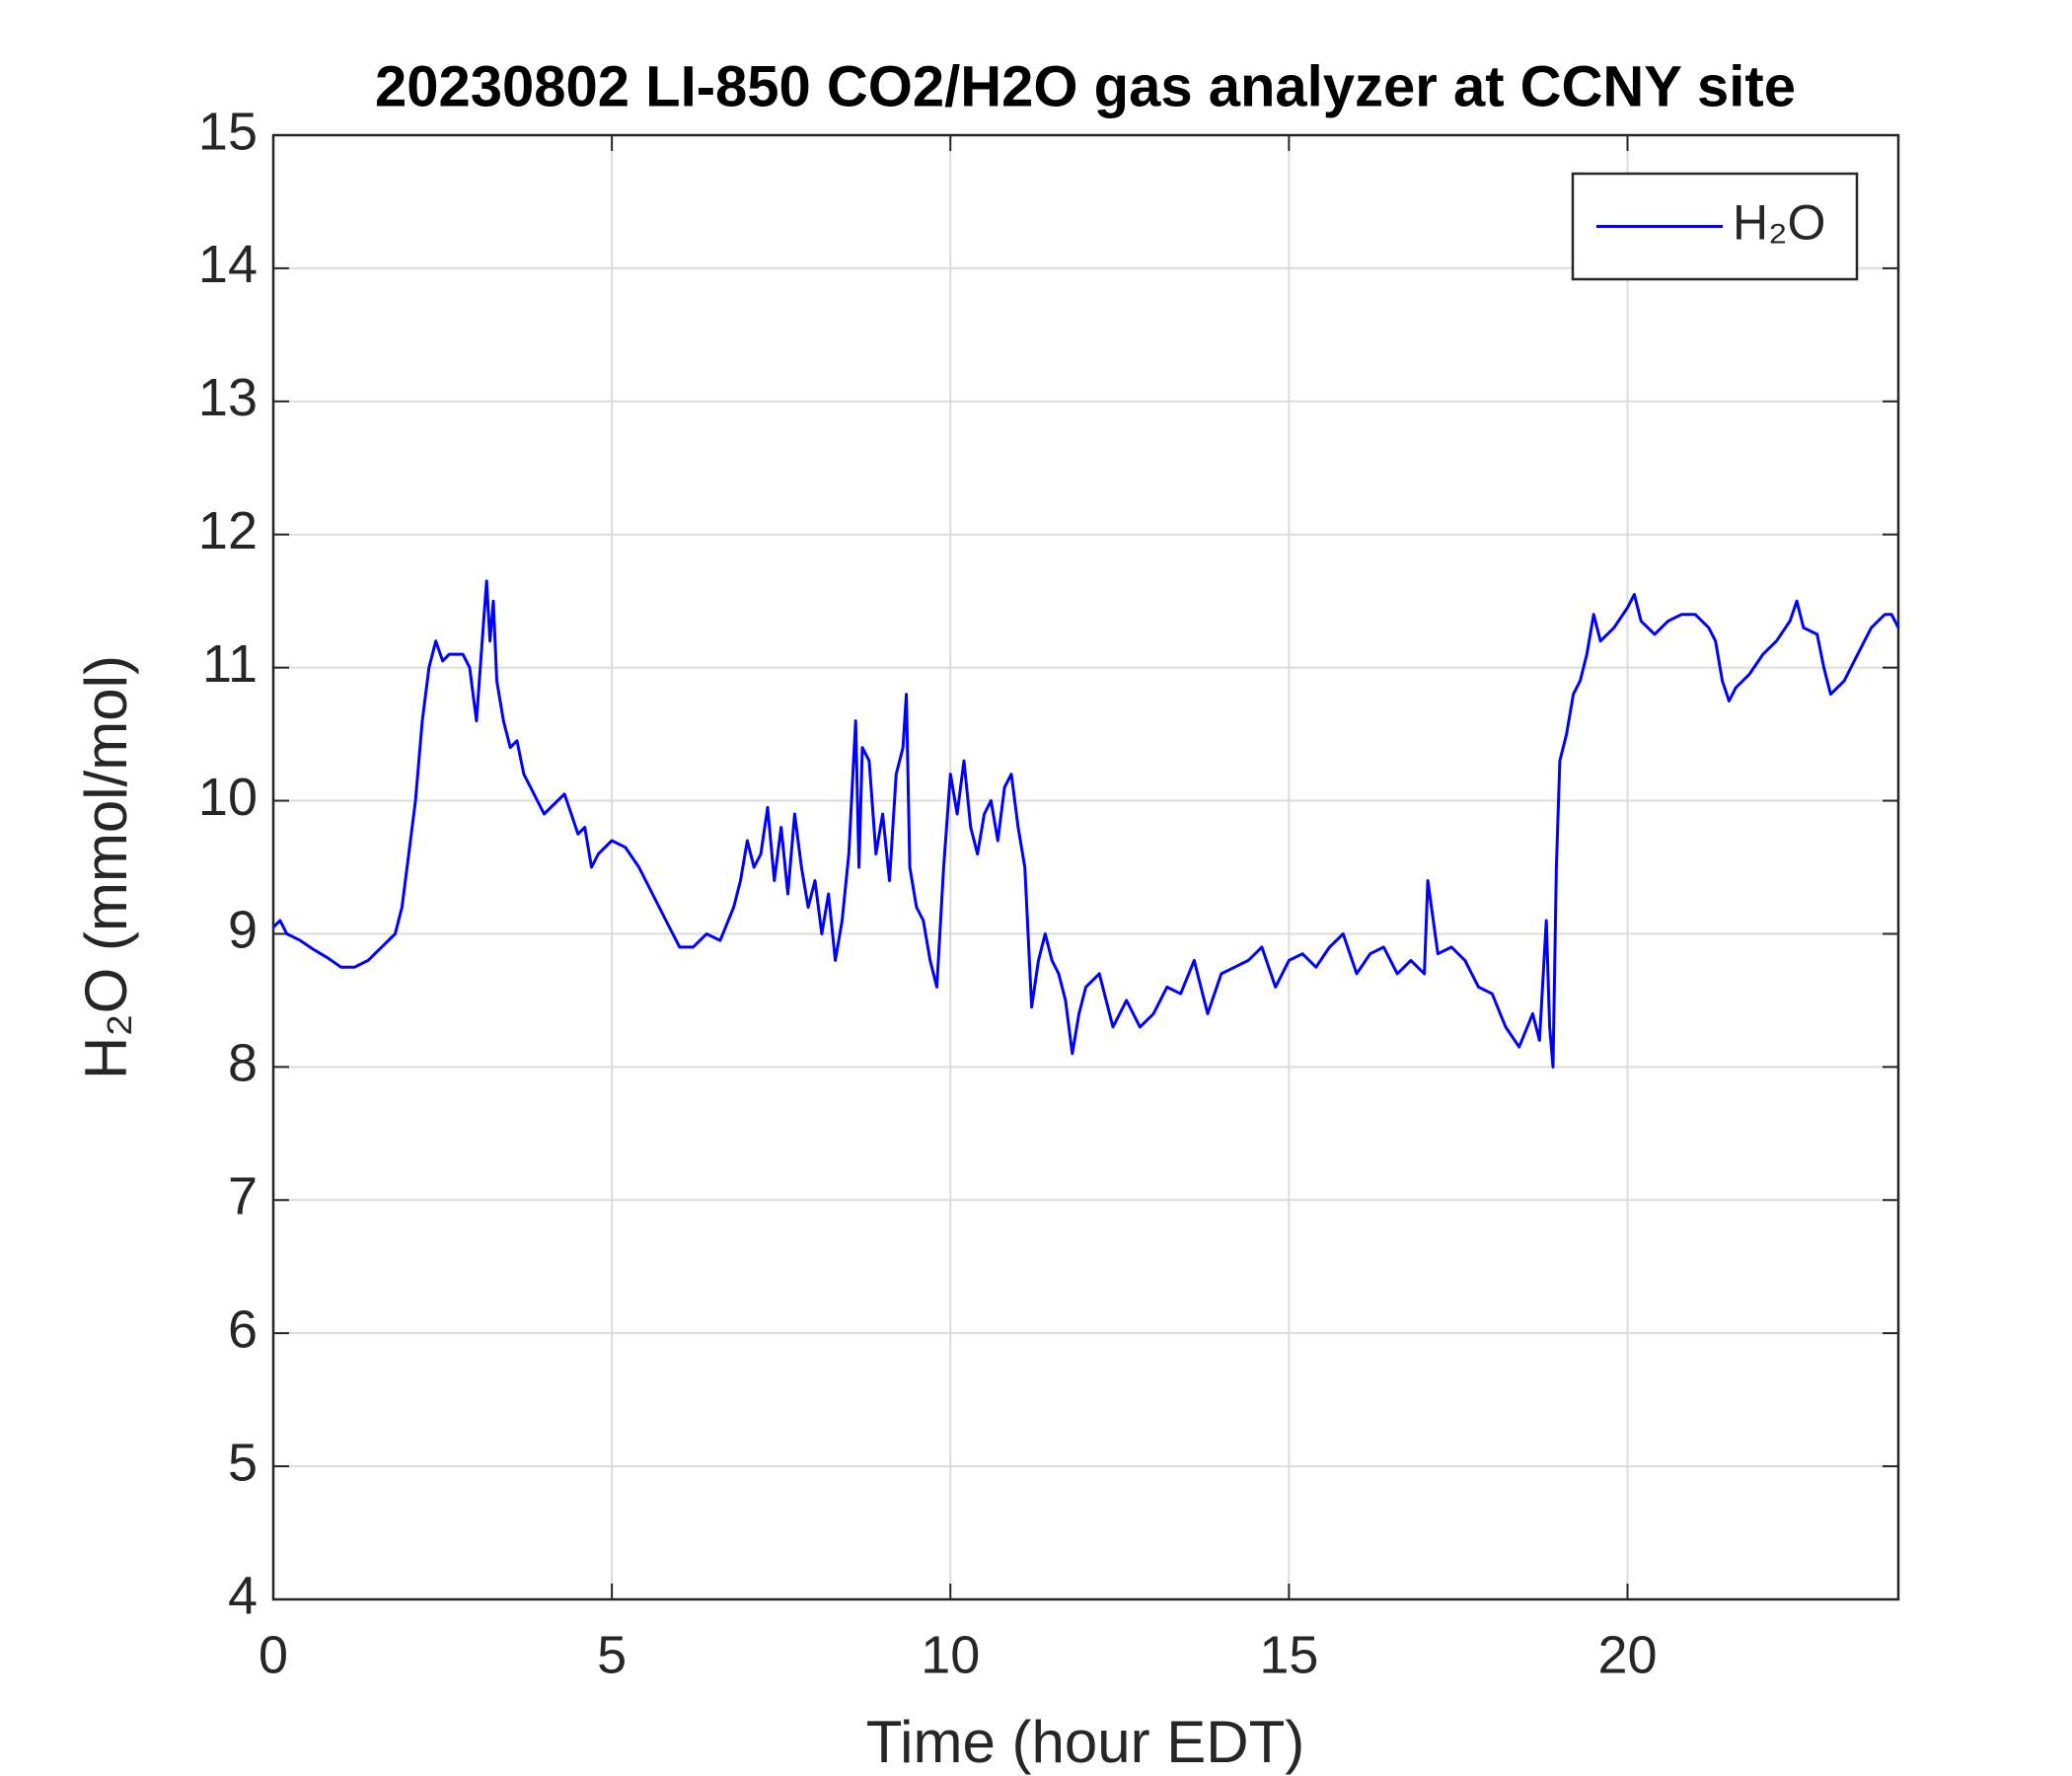 This screenshot has height=1776, width=2072. Describe the element at coordinates (612, 1655) in the screenshot. I see `x-tick-label: 5` at that location.